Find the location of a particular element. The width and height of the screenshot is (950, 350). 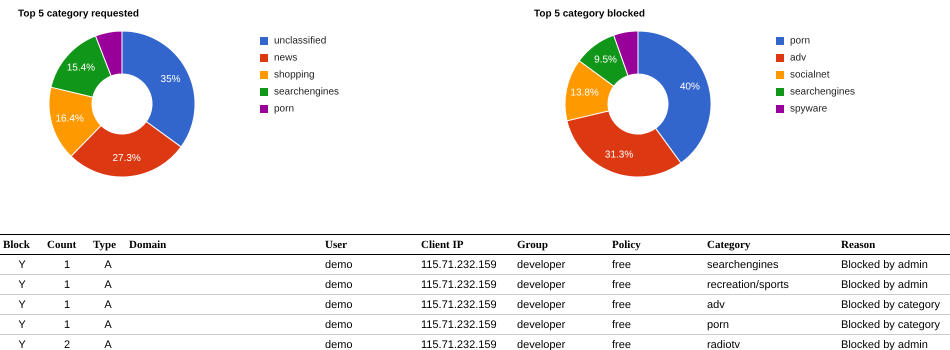

text: User is located at coordinates (336, 245).